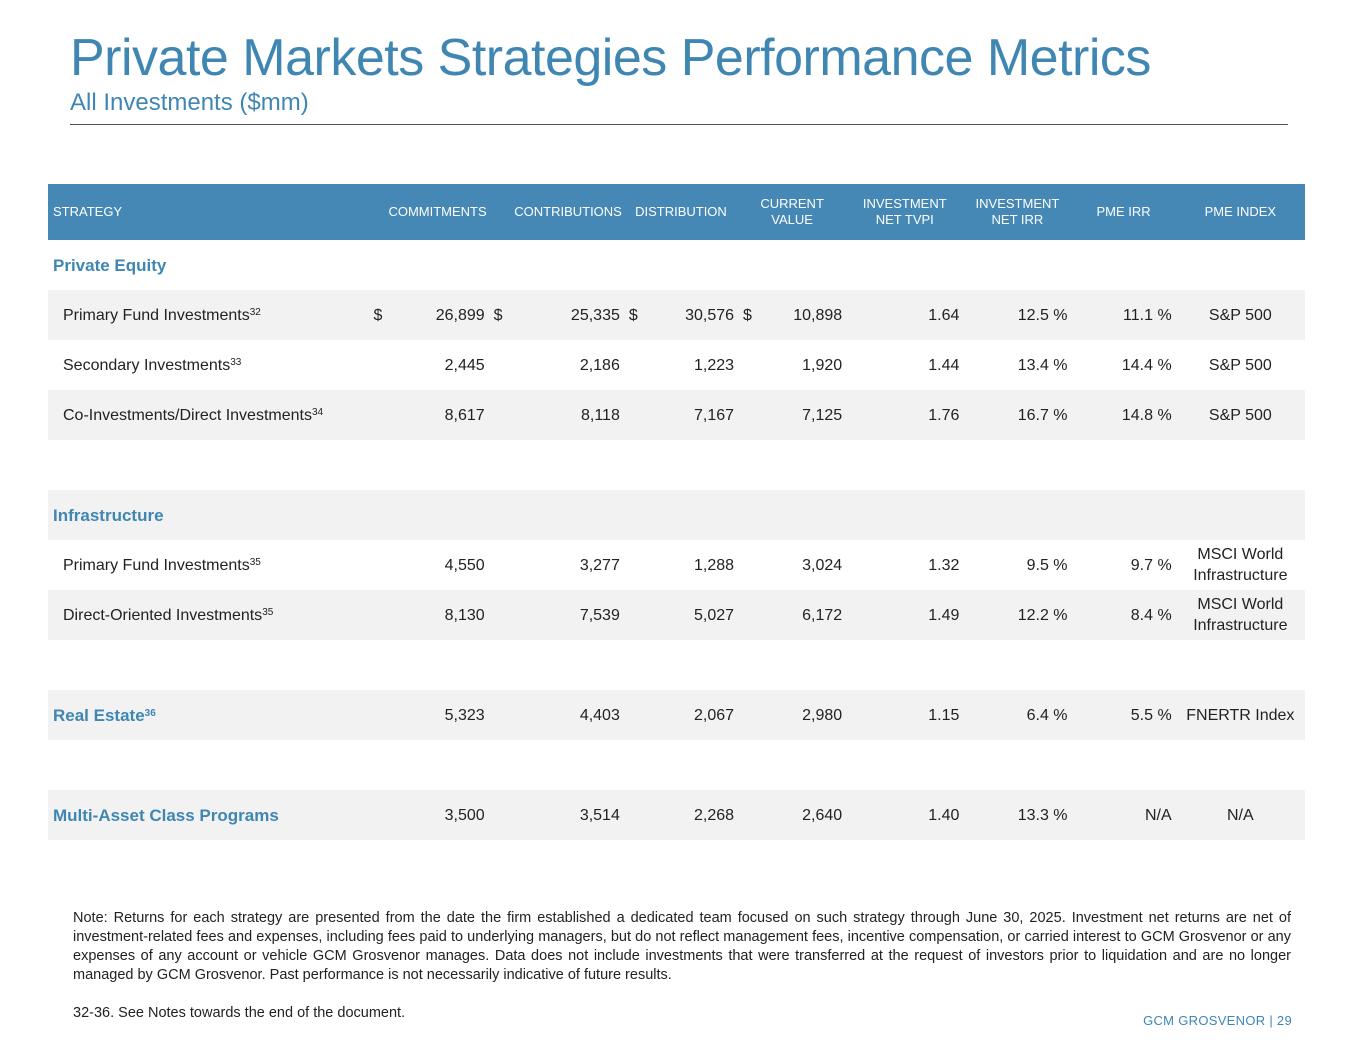  What do you see at coordinates (189, 102) in the screenshot?
I see `page-subtitle: All Investments ($mm)` at bounding box center [189, 102].